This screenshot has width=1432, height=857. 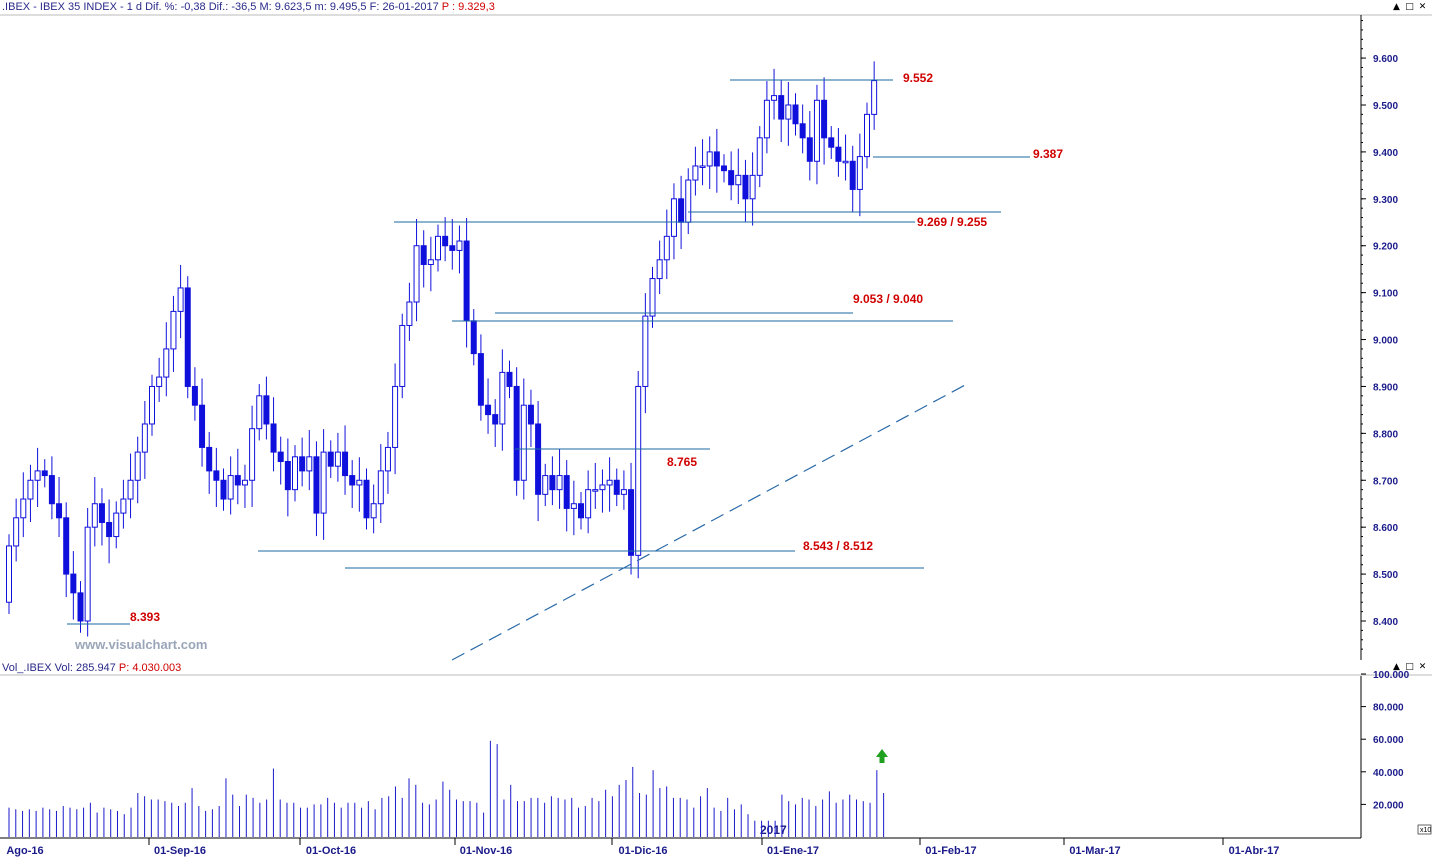 I want to click on volume-price-value: 4.030.003, so click(x=157, y=668).